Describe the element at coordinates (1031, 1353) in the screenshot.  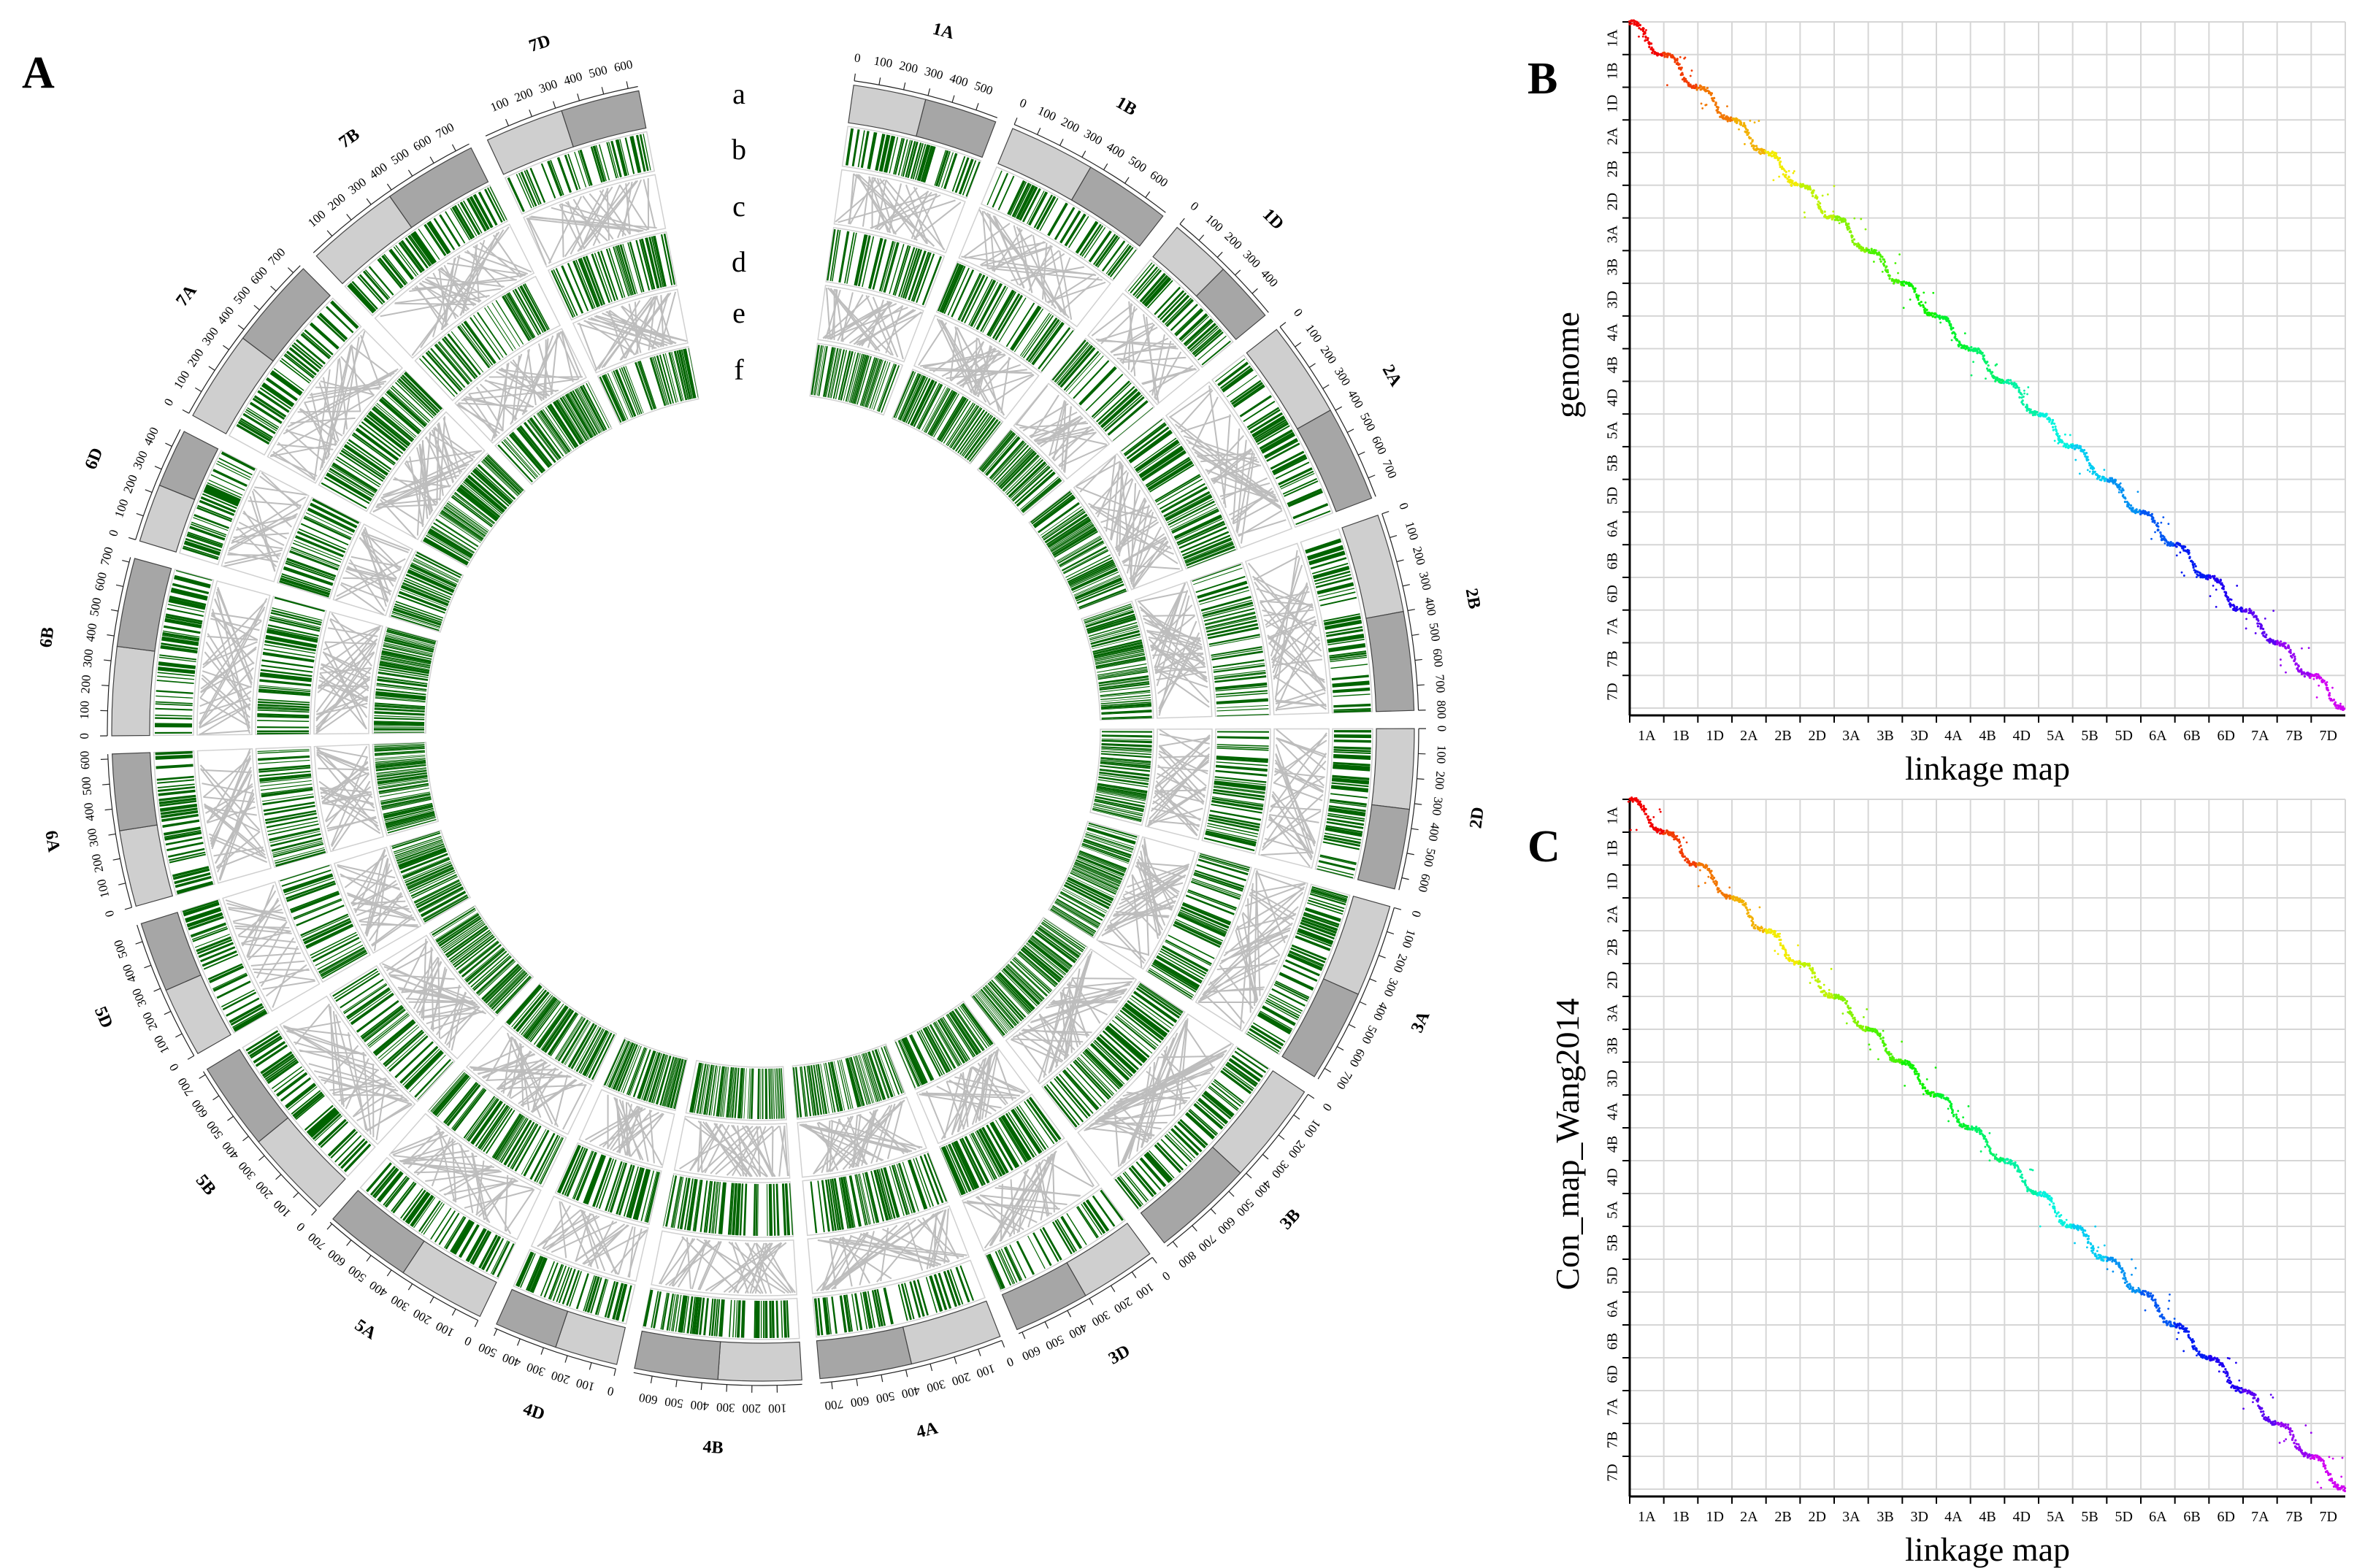
I see `tick-label: 600` at that location.